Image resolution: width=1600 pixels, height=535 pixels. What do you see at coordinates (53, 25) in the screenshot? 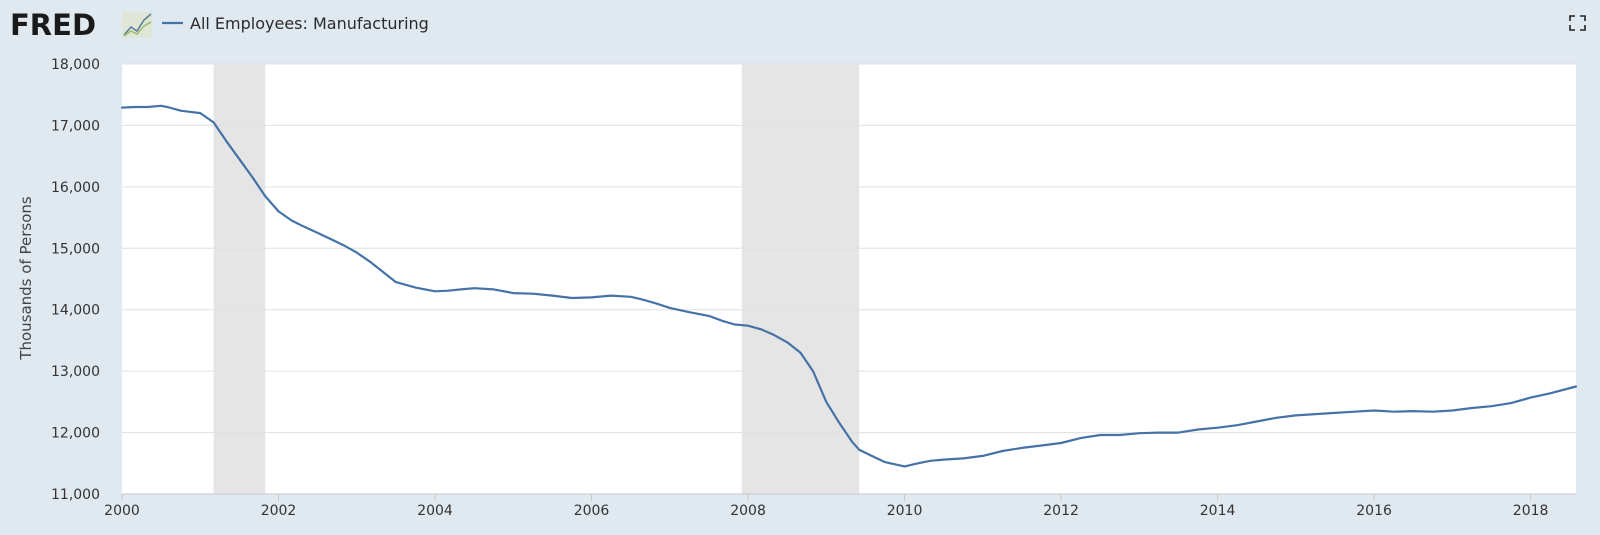
I see `fred-logo-text: FRED` at bounding box center [53, 25].